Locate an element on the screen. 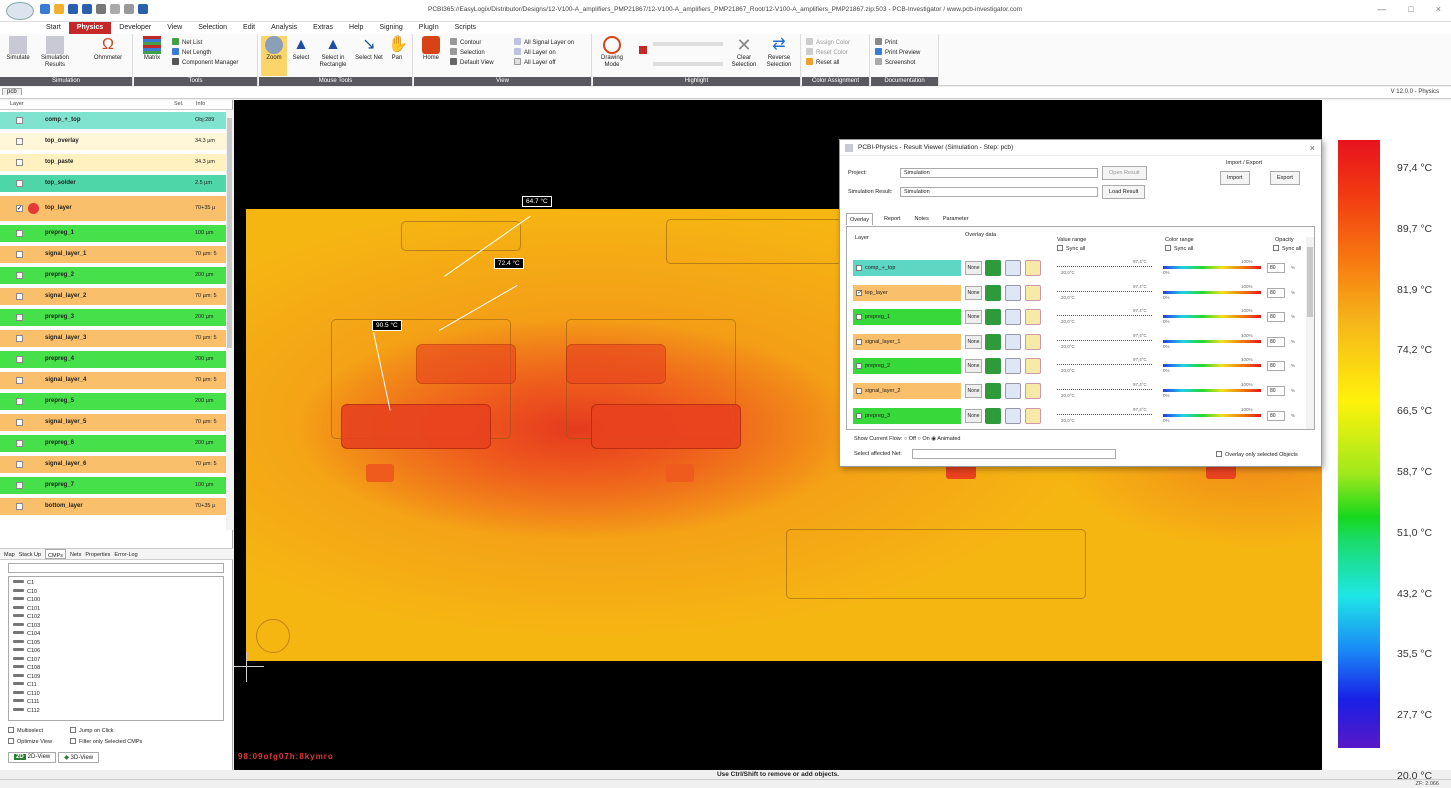 The image size is (1451, 788). layer-icon is located at coordinates (73, 9).